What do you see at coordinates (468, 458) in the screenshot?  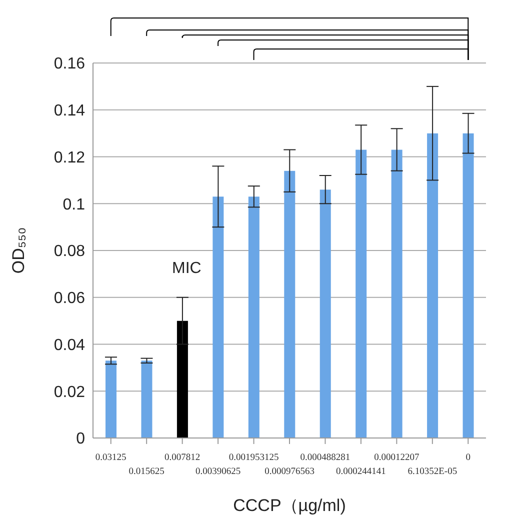 I see `x-tick-label: 0` at bounding box center [468, 458].